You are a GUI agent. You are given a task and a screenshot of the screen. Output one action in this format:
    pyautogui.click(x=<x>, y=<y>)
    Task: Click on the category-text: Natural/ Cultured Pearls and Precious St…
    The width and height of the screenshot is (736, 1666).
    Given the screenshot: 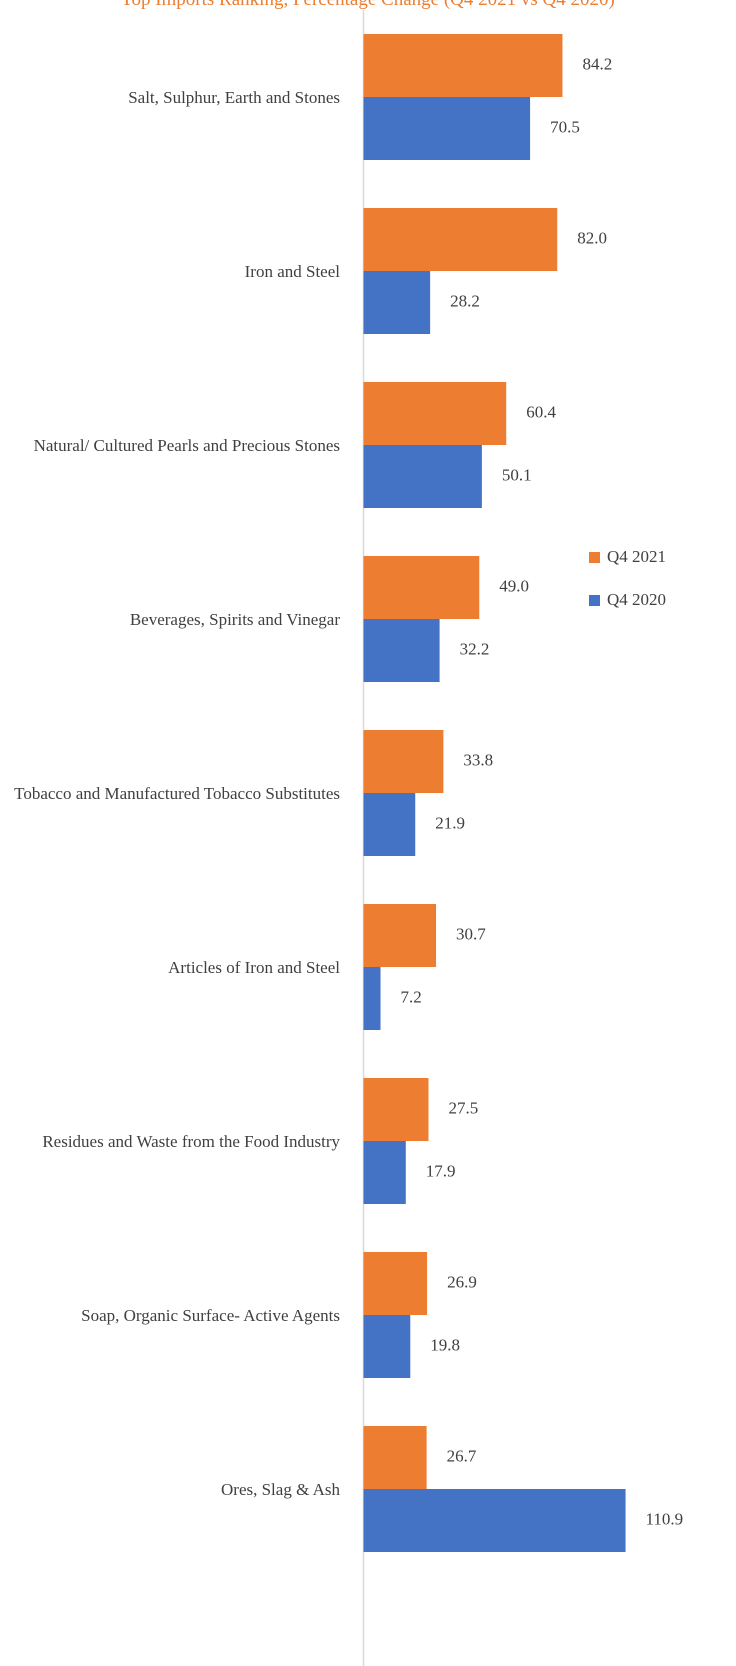 What is the action you would take?
    pyautogui.click(x=186, y=445)
    